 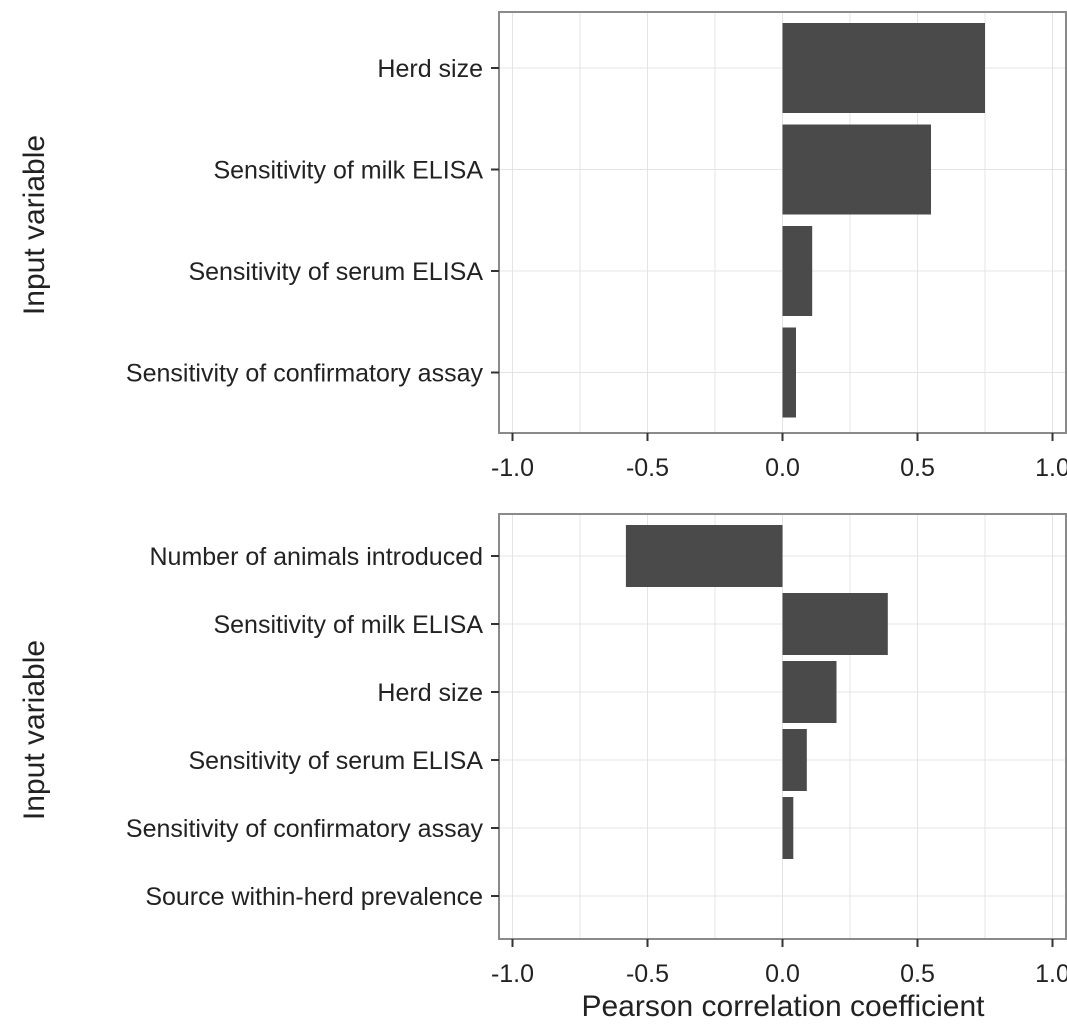 I want to click on category-label: Source within-herd prevalence, so click(x=314, y=897).